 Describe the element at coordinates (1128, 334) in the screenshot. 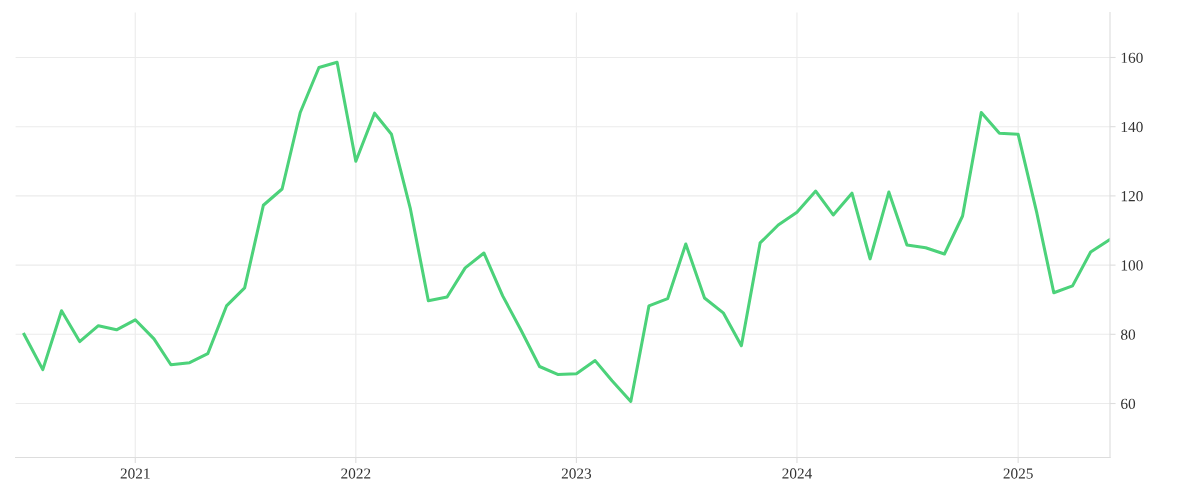

I see `y-tick-label: 80` at that location.